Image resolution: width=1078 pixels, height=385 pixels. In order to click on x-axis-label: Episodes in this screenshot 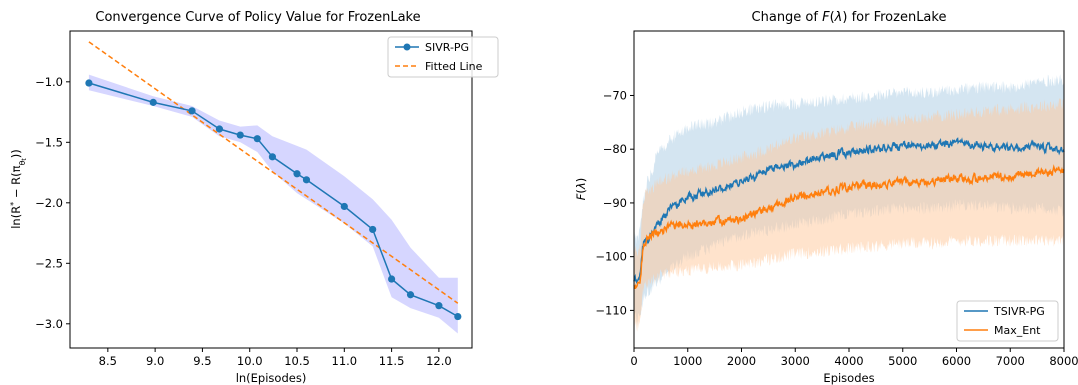, I will do `click(848, 378)`.